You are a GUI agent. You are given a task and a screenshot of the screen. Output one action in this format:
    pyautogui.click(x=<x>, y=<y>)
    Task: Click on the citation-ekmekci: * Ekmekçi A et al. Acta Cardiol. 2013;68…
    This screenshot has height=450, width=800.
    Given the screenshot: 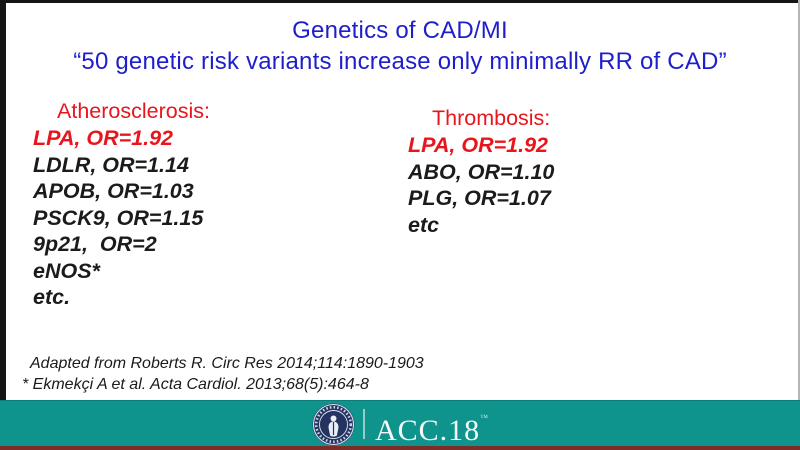 What is the action you would take?
    pyautogui.click(x=195, y=384)
    